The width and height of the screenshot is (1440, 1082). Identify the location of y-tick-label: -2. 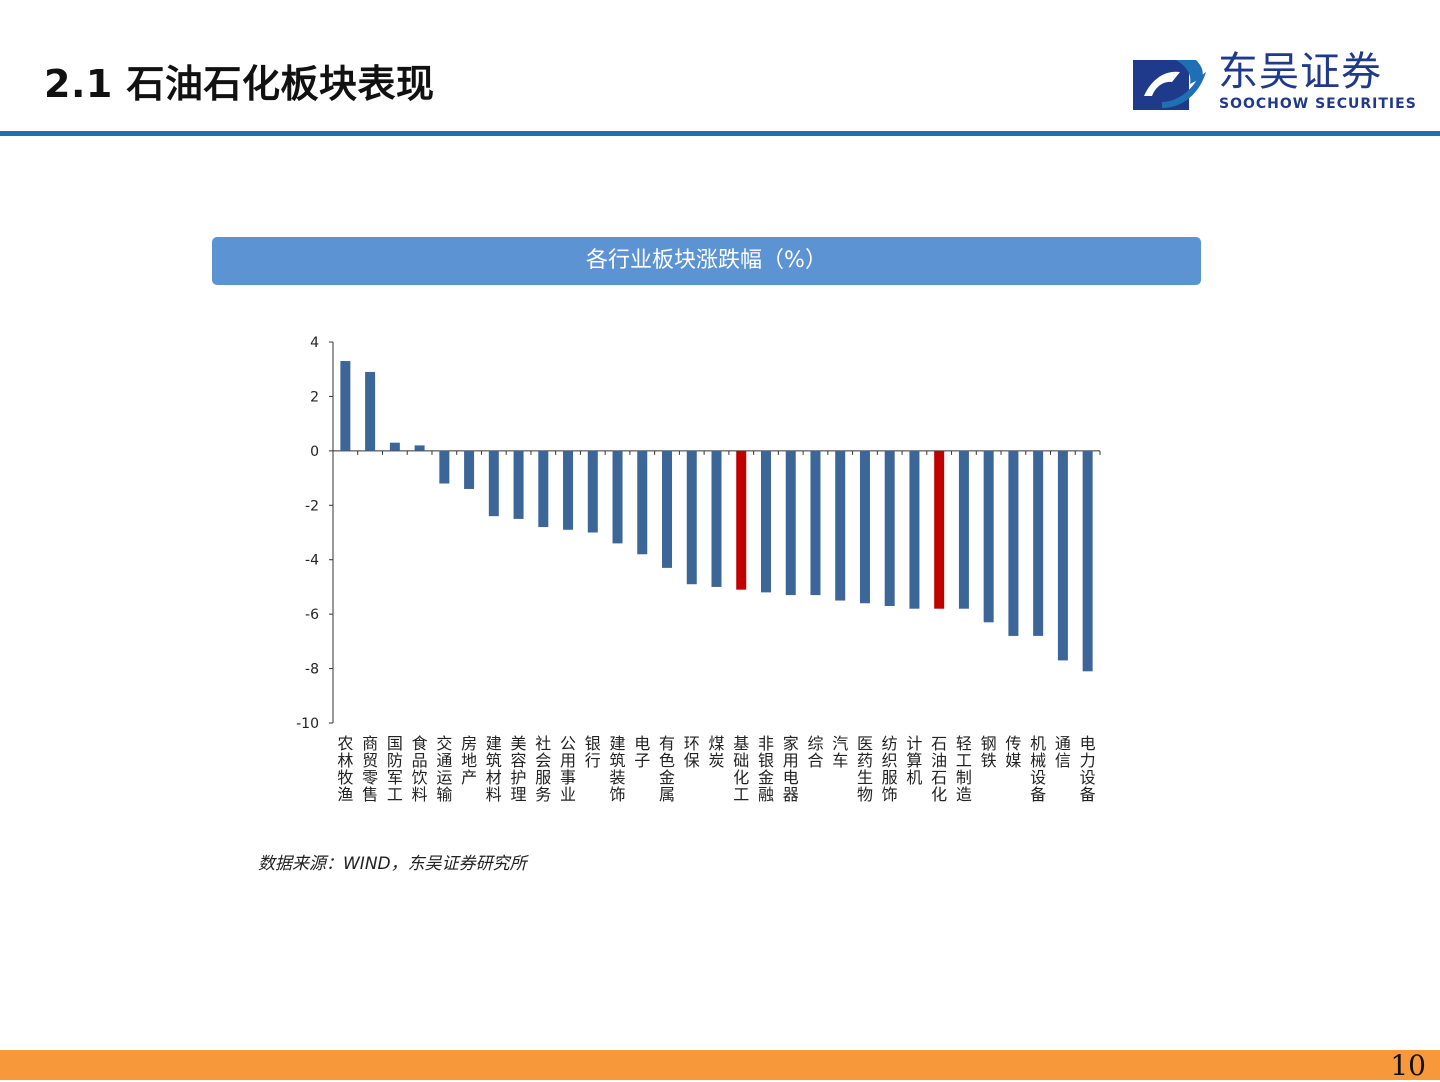
(312, 506).